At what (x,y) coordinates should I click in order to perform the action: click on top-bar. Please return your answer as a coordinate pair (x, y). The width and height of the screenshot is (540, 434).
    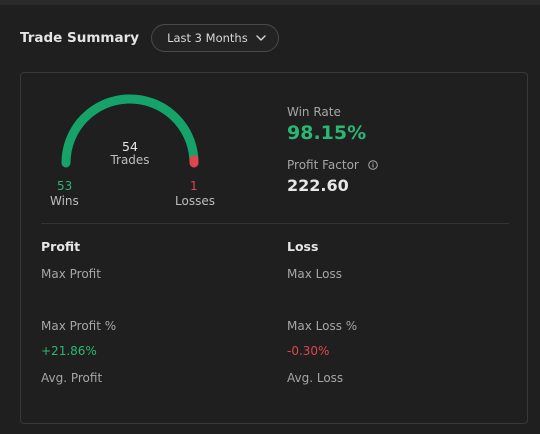
    Looking at the image, I should click on (270, 2).